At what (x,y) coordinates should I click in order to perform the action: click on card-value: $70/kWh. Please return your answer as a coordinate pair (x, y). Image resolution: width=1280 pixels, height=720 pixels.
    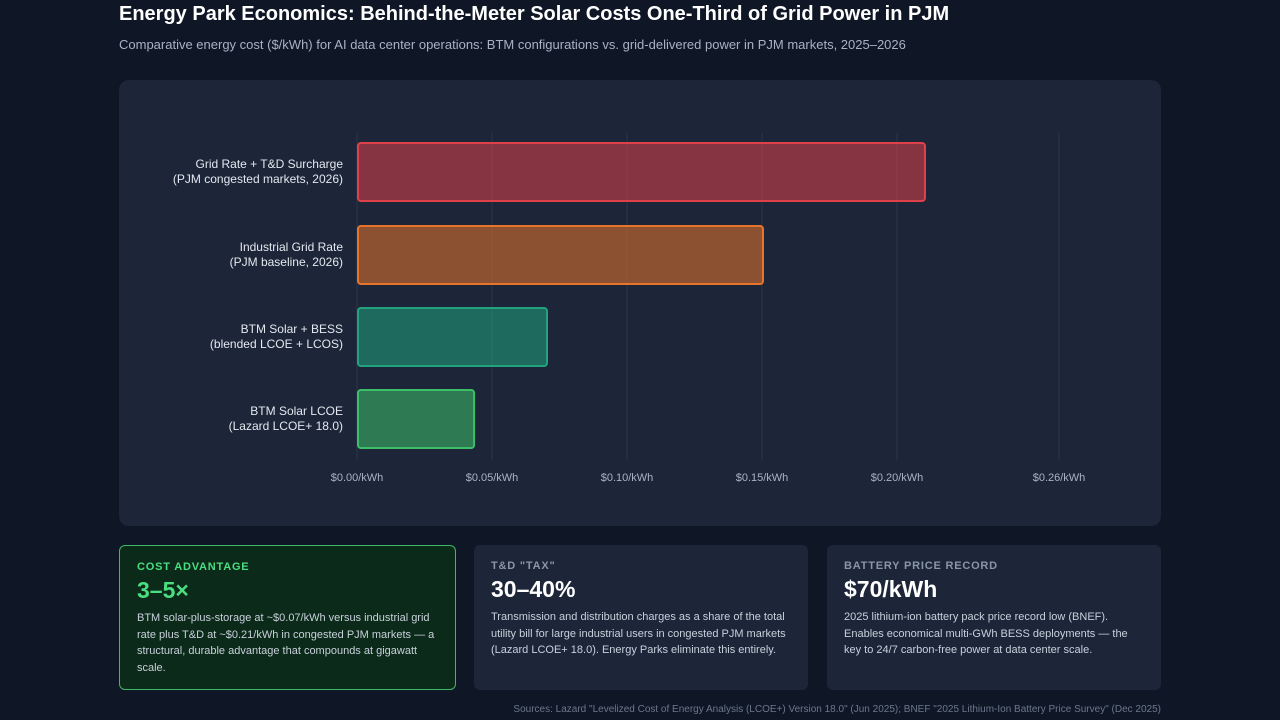
    Looking at the image, I should click on (891, 589).